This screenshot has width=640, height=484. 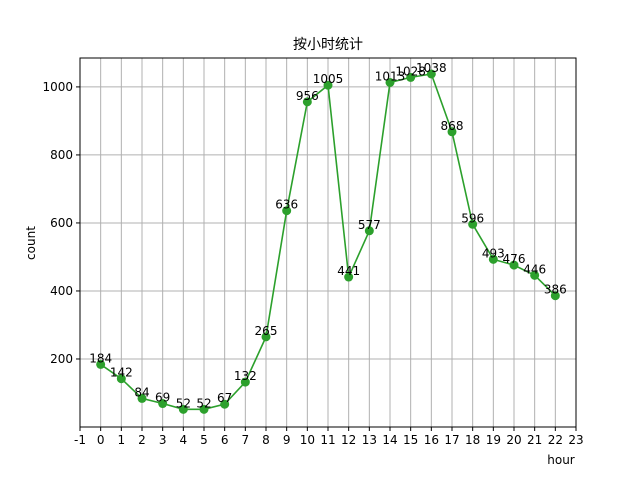 What do you see at coordinates (555, 290) in the screenshot?
I see `data-label: 386` at bounding box center [555, 290].